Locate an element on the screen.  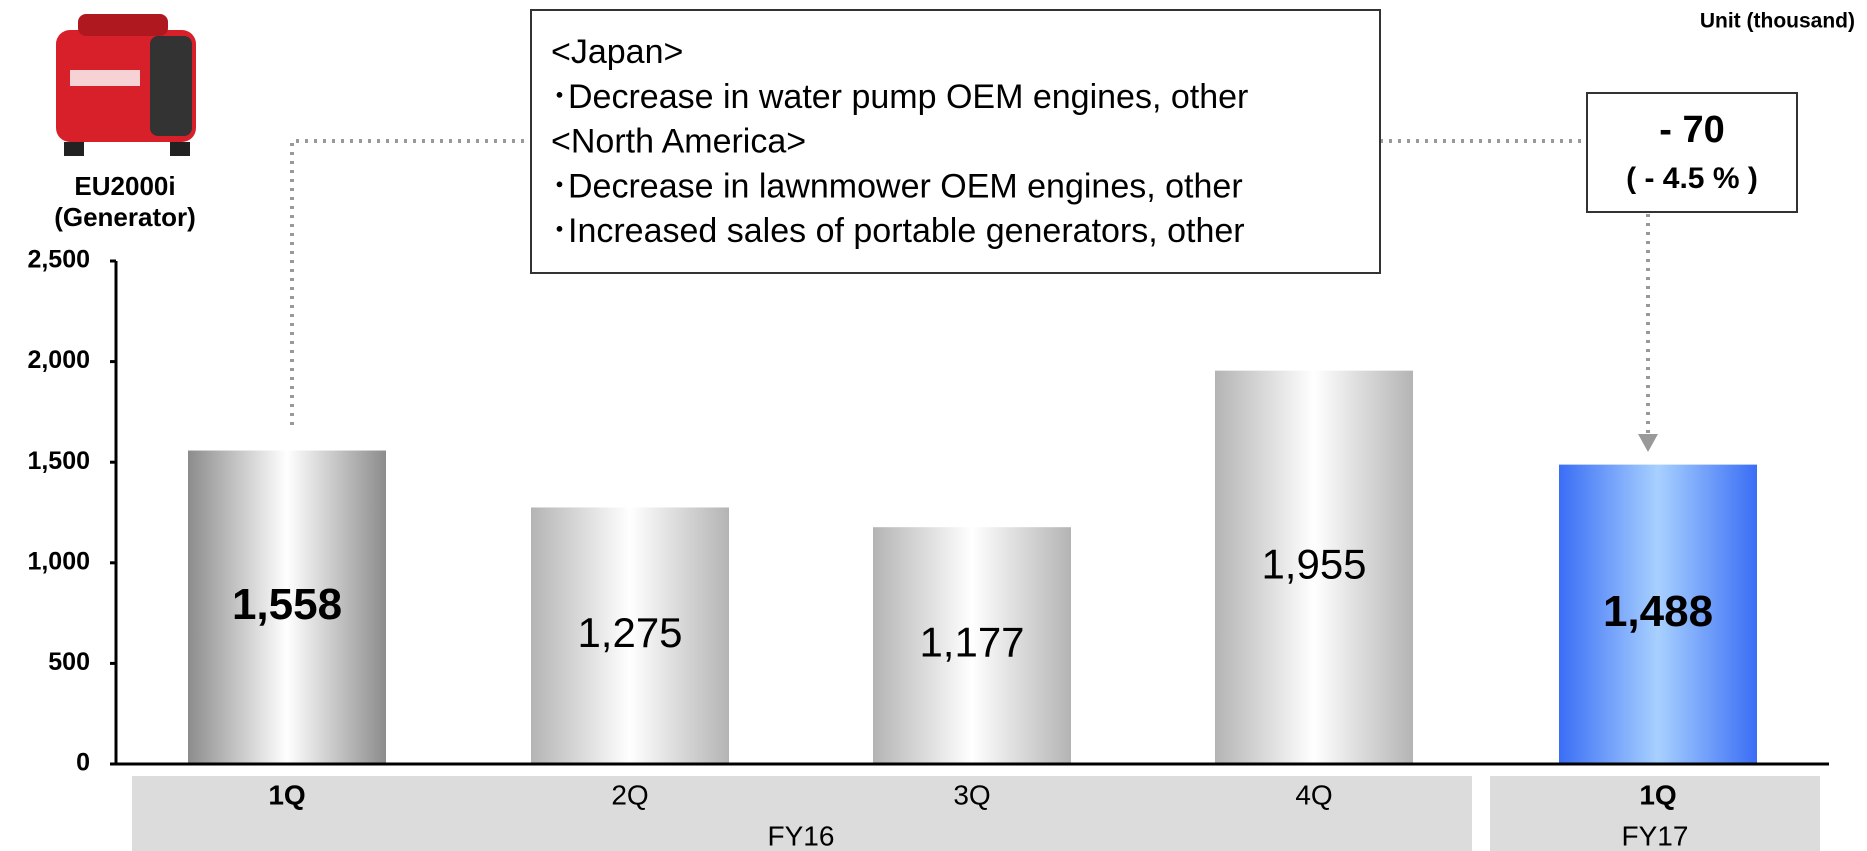
change-pct: ( - 4.5 % ) is located at coordinates (1692, 178).